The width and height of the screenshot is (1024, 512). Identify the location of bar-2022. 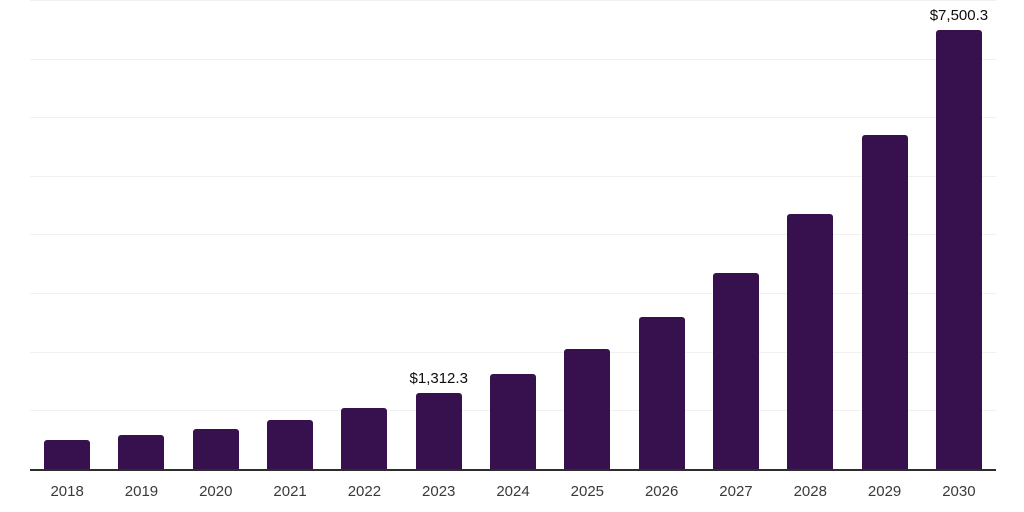
(364, 439).